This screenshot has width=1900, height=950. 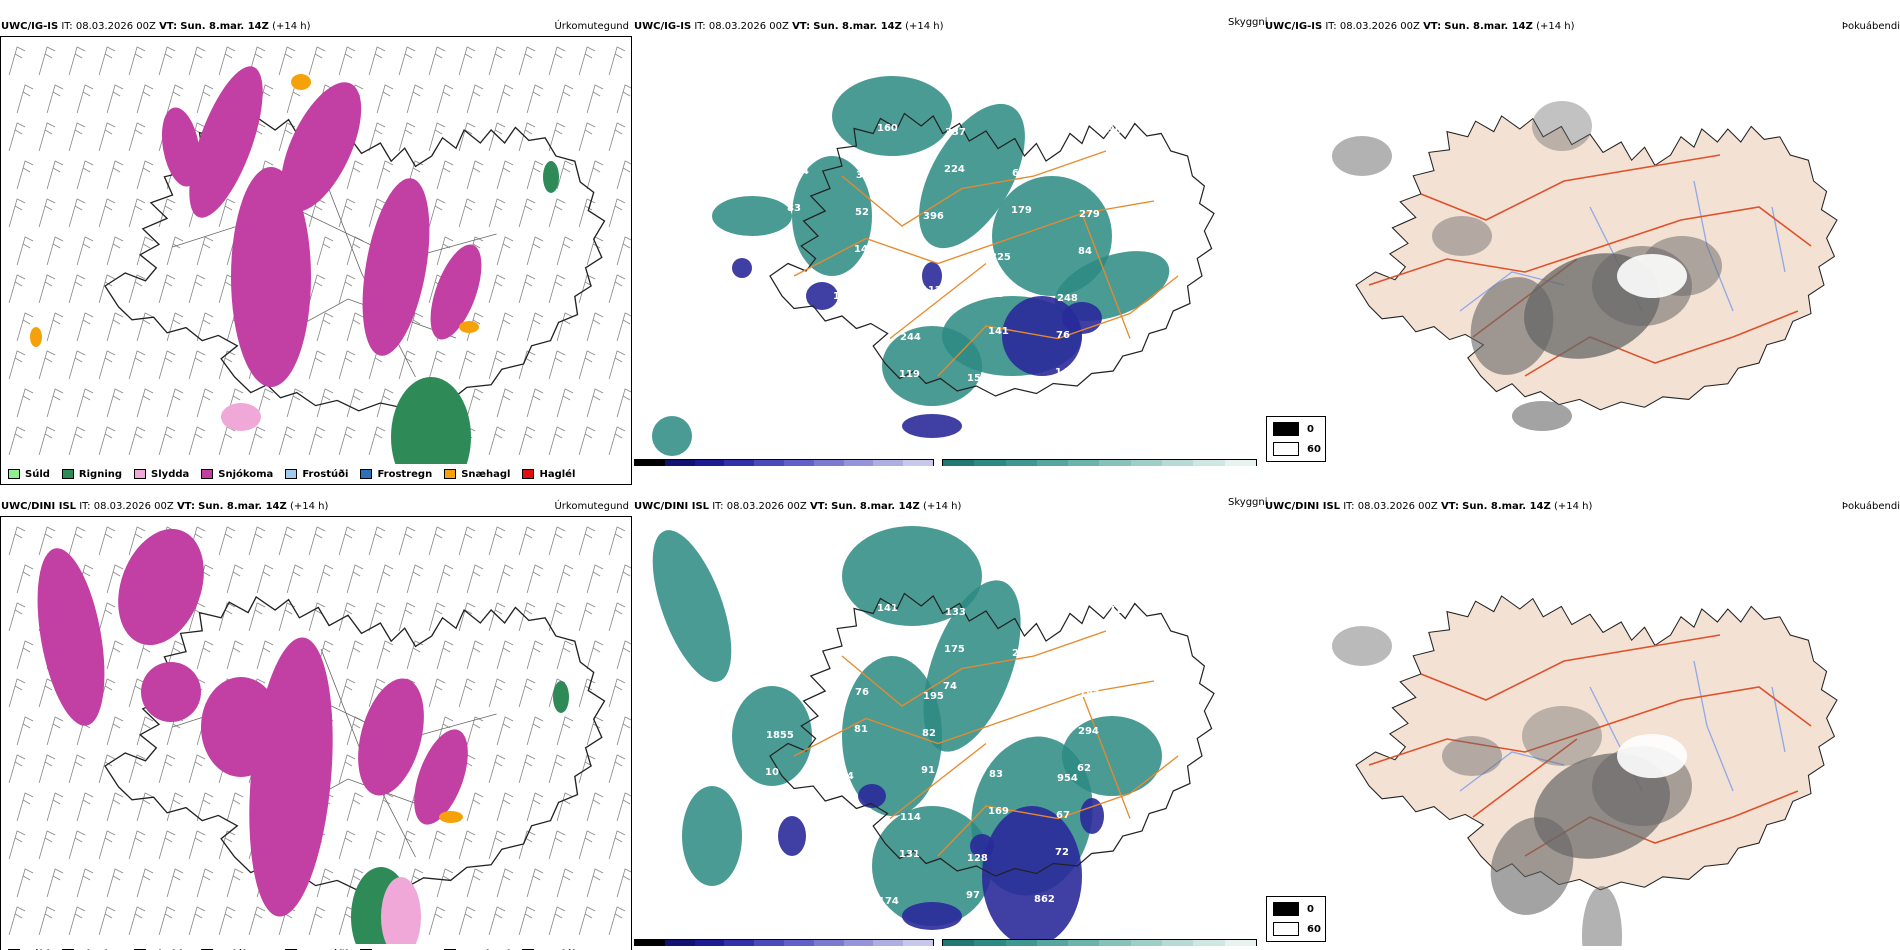 What do you see at coordinates (776, 255) in the screenshot?
I see `visibility-value-label: 768` at bounding box center [776, 255].